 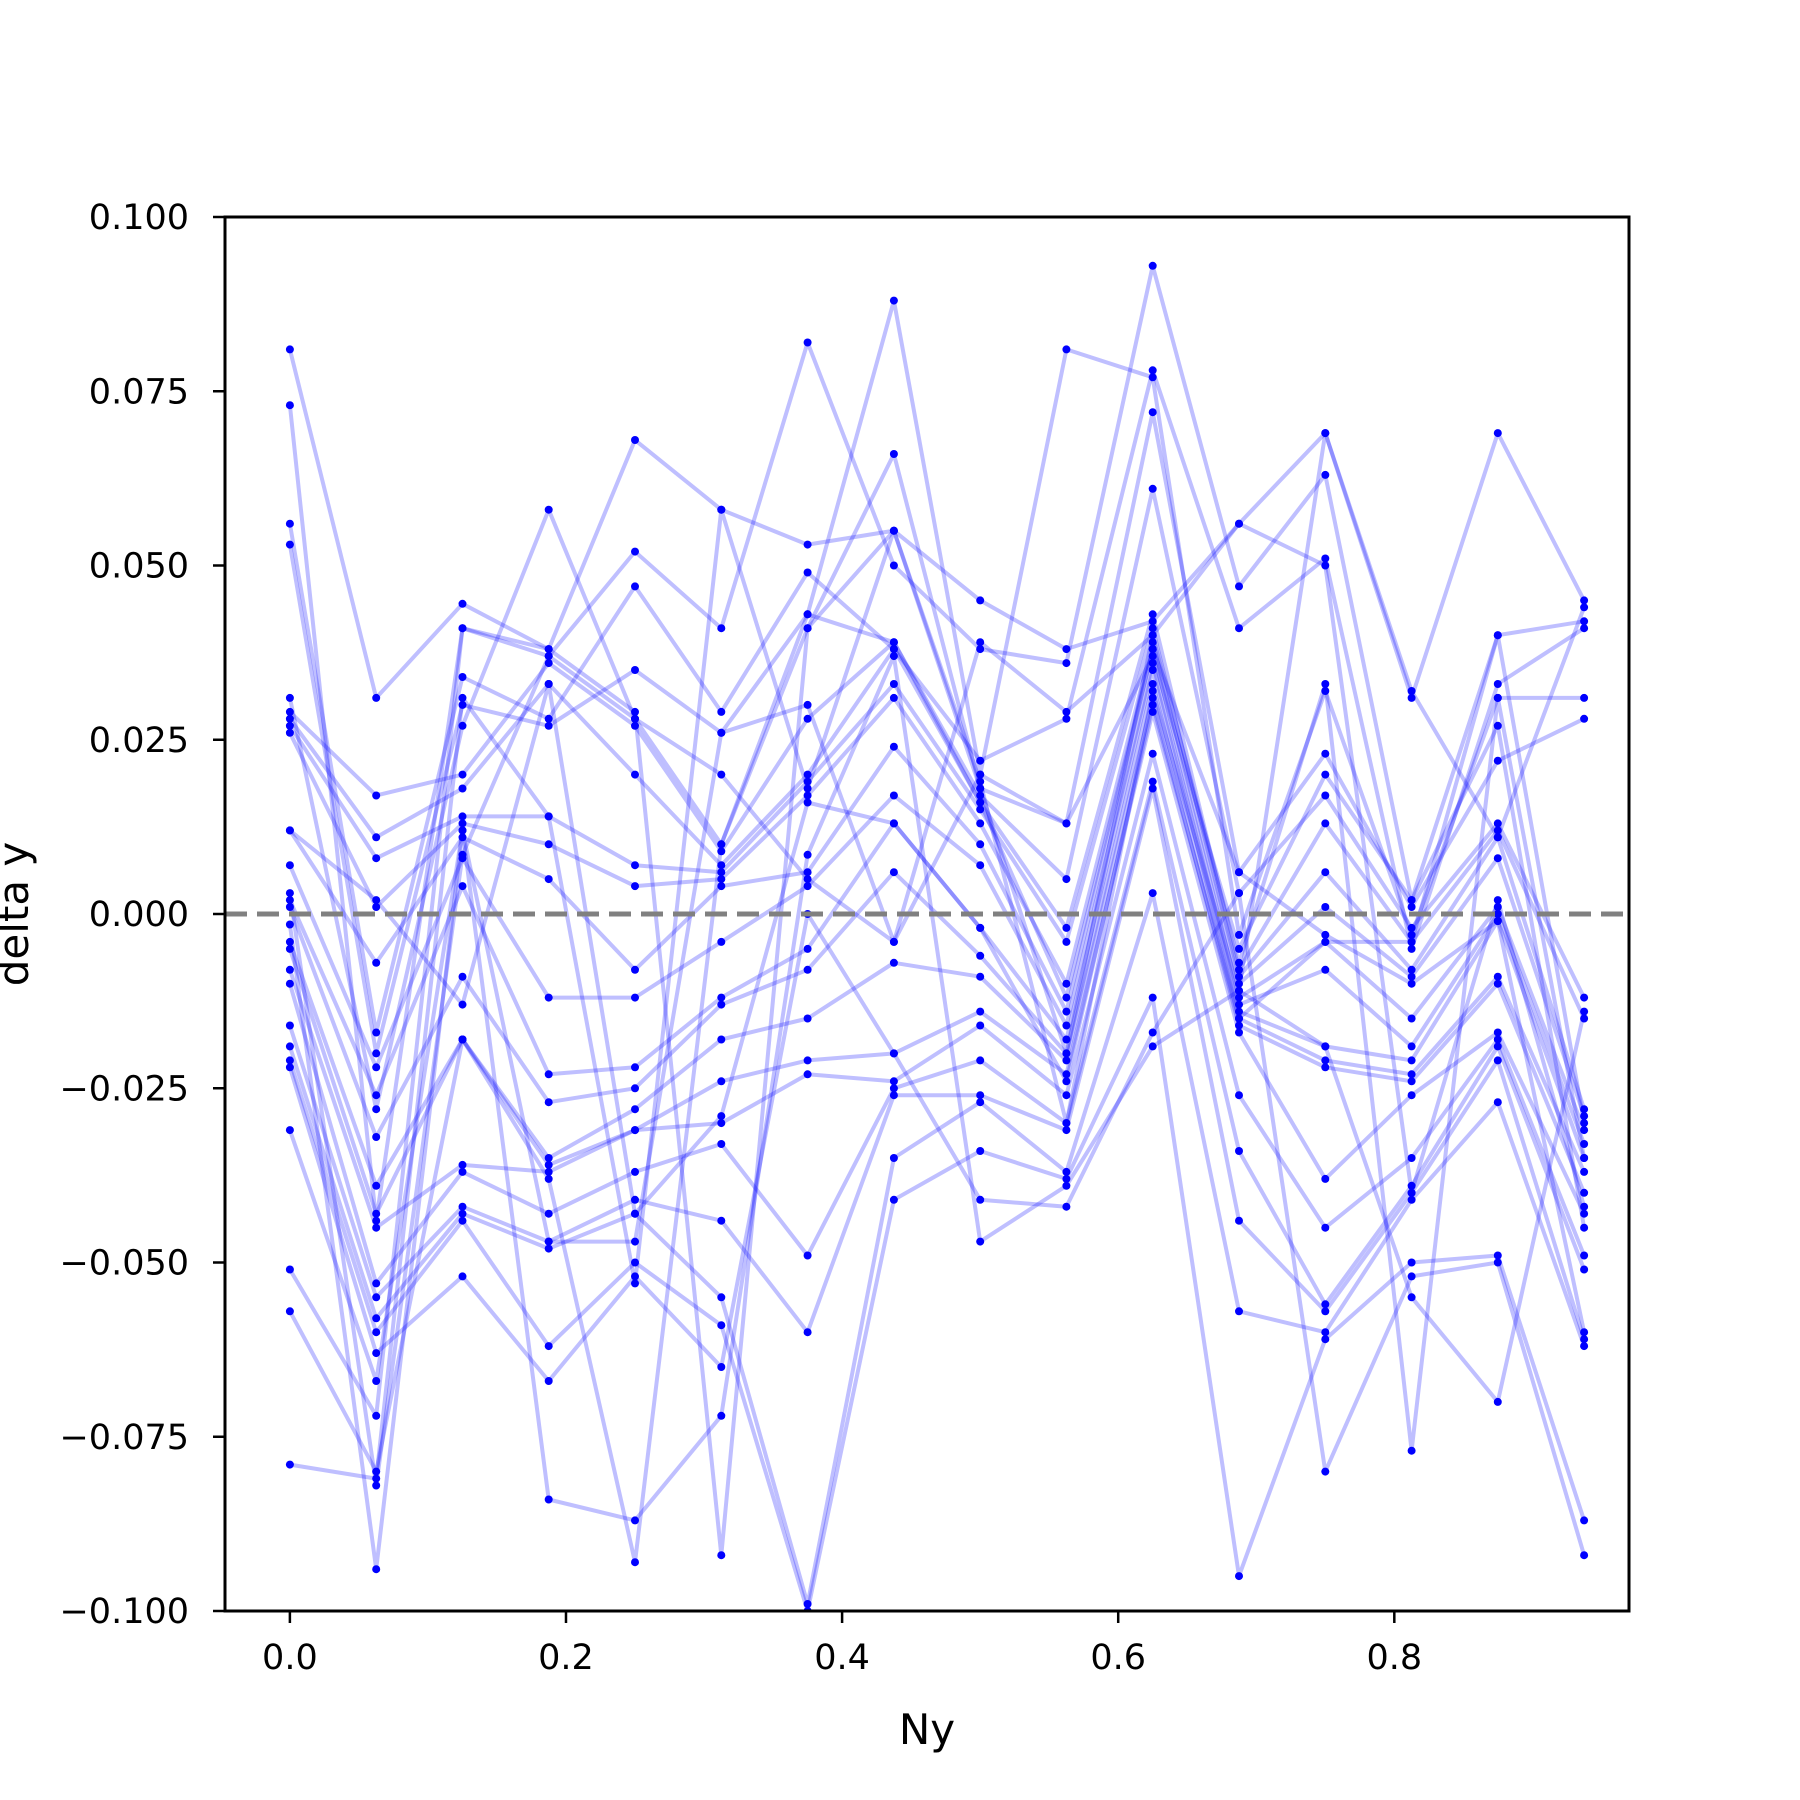 I want to click on x-axis: 0.0 0.2 0.4 0.6 0.8, so click(x=842, y=1644).